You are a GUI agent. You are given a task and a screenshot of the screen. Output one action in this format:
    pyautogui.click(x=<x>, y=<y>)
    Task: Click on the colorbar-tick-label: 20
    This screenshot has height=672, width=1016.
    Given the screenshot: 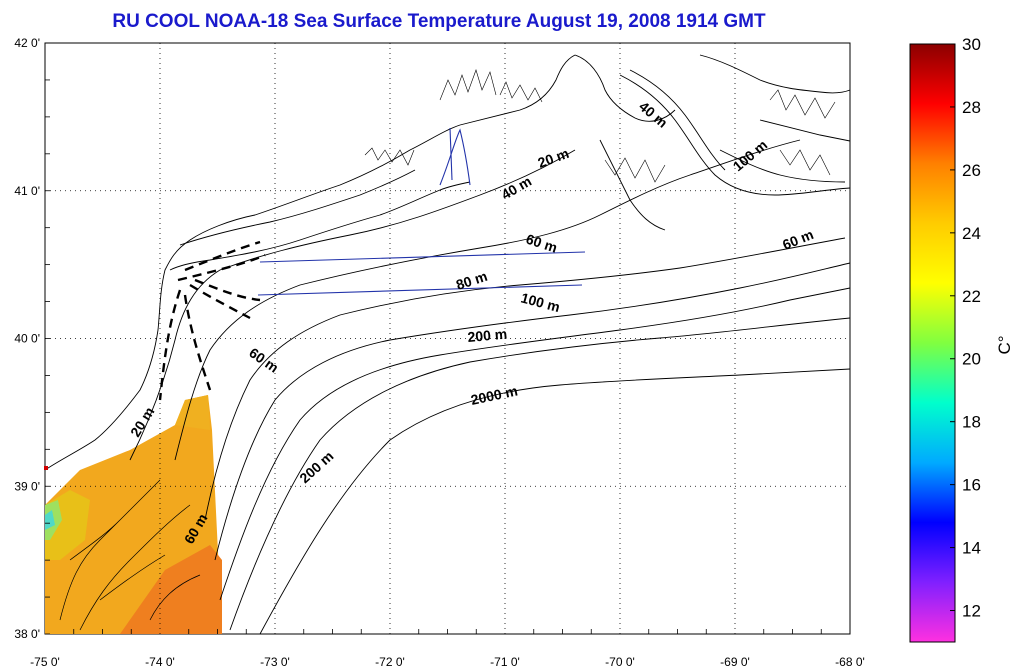 What is the action you would take?
    pyautogui.click(x=971, y=359)
    